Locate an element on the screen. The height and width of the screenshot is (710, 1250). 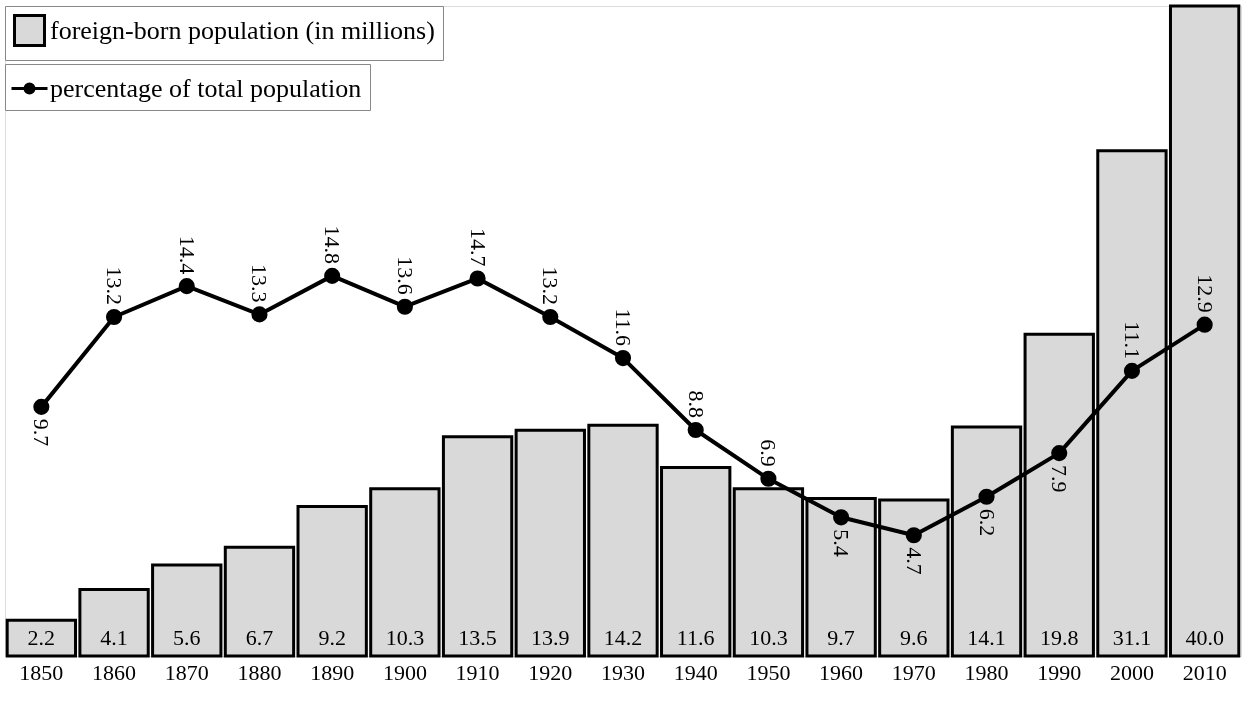
data-label: 6.2 is located at coordinates (987, 522).